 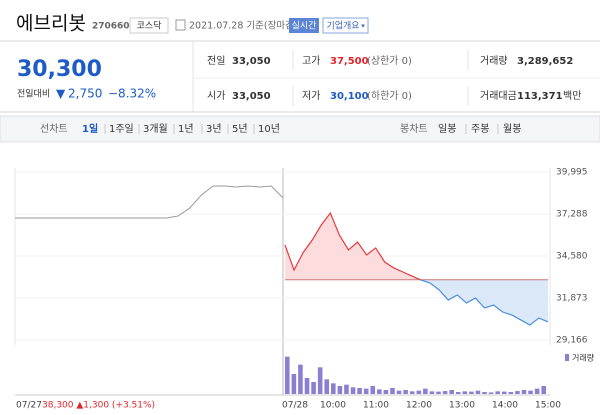 What do you see at coordinates (363, 26) in the screenshot?
I see `dropdown-arrow: ▾` at bounding box center [363, 26].